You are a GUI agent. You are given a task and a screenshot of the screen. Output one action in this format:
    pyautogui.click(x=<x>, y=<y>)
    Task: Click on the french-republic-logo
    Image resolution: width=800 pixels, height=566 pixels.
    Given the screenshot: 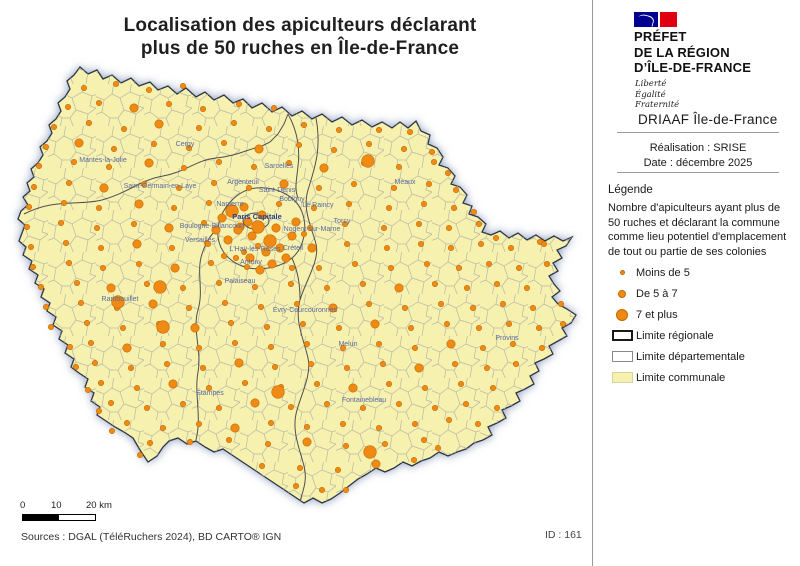 What is the action you would take?
    pyautogui.click(x=657, y=20)
    